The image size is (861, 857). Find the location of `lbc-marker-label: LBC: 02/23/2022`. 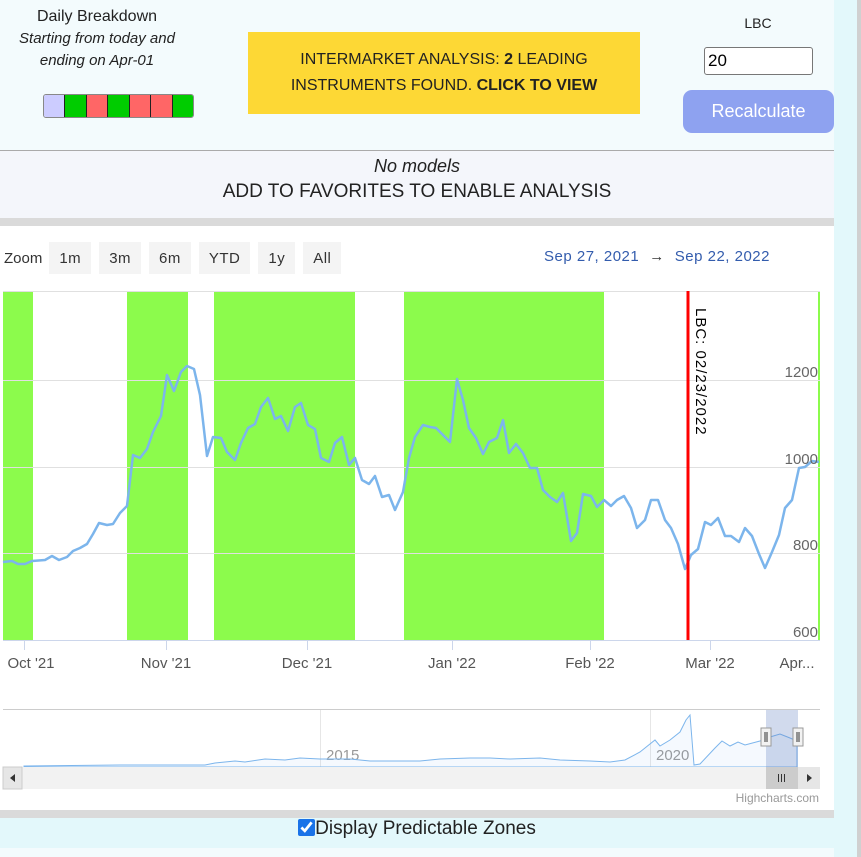

lbc-marker-label: LBC: 02/23/2022 is located at coordinates (700, 372).